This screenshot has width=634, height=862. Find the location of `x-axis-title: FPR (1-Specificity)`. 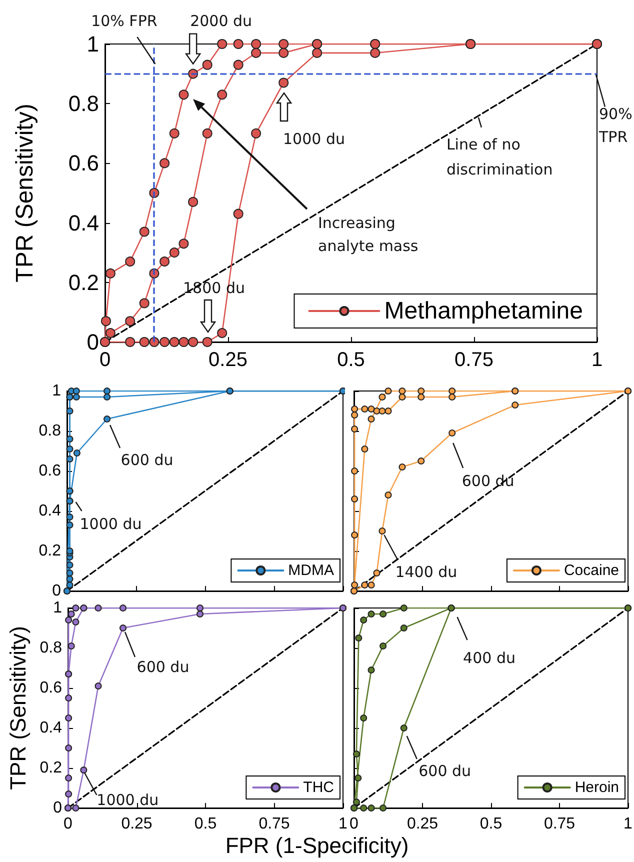

x-axis-title: FPR (1-Specificity) is located at coordinates (317, 846).